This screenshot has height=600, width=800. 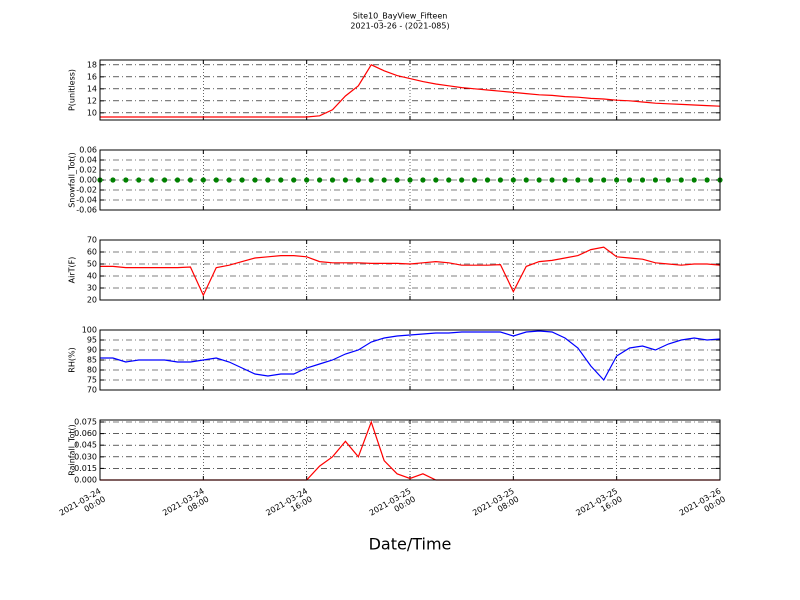 I want to click on x-tick-label: 2021-03-2400:00, so click(x=81, y=505).